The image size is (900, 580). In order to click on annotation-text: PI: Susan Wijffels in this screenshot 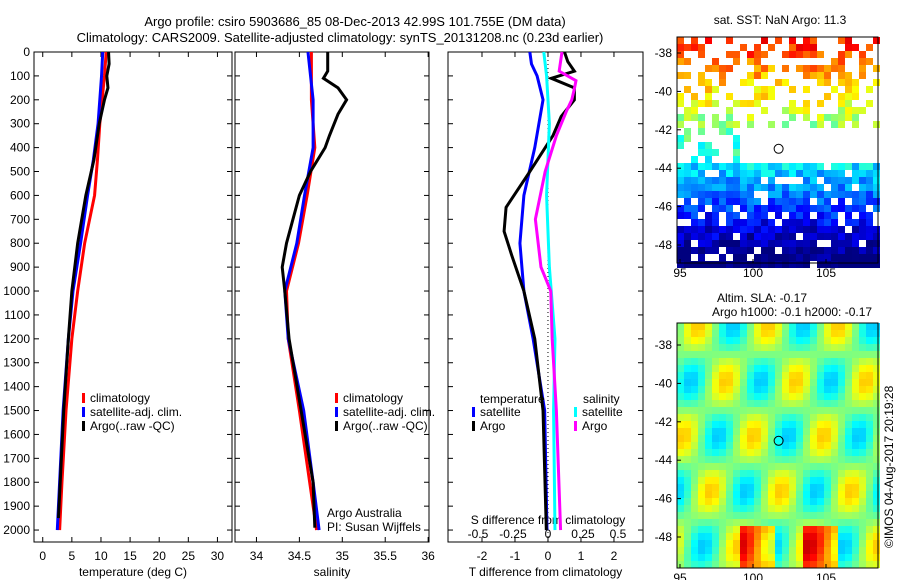, I will do `click(374, 527)`.